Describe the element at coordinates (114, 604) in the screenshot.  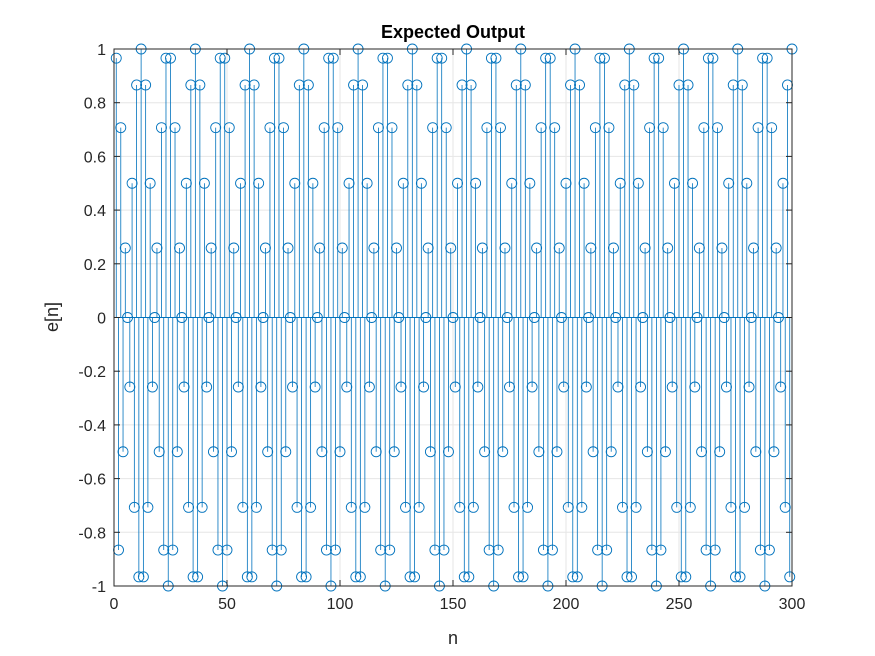
I see `x-tick-label: 0` at that location.